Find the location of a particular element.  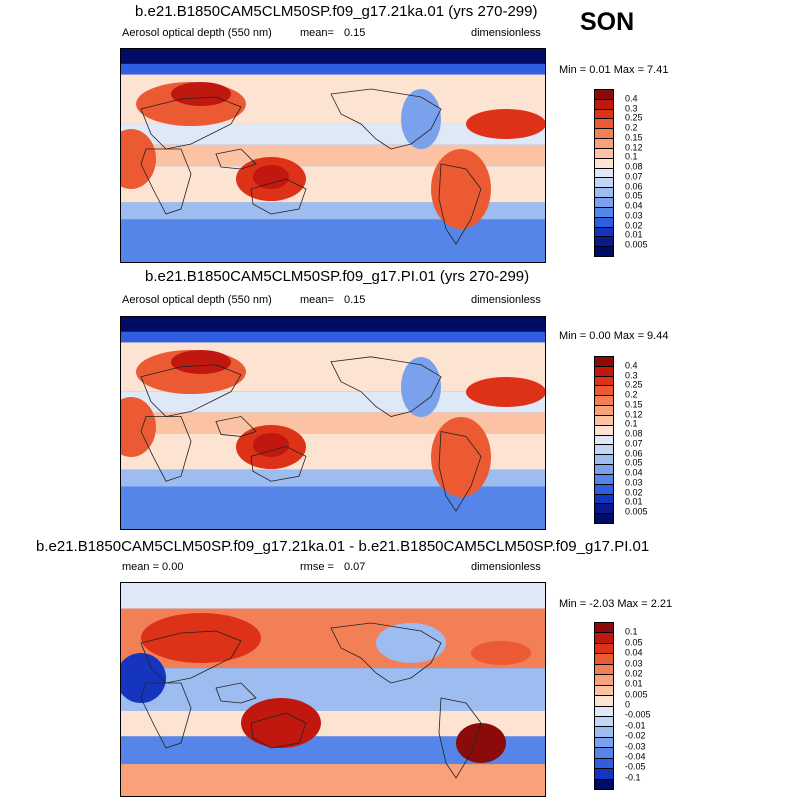

difference-map is located at coordinates (333, 689).